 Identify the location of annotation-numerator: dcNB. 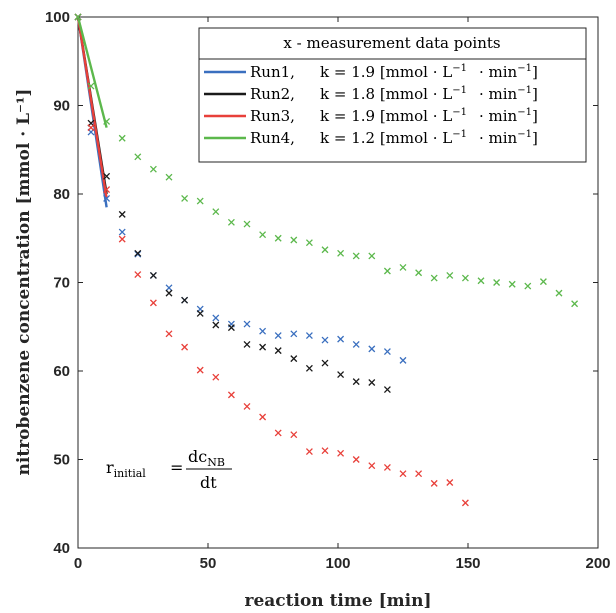
(206, 458).